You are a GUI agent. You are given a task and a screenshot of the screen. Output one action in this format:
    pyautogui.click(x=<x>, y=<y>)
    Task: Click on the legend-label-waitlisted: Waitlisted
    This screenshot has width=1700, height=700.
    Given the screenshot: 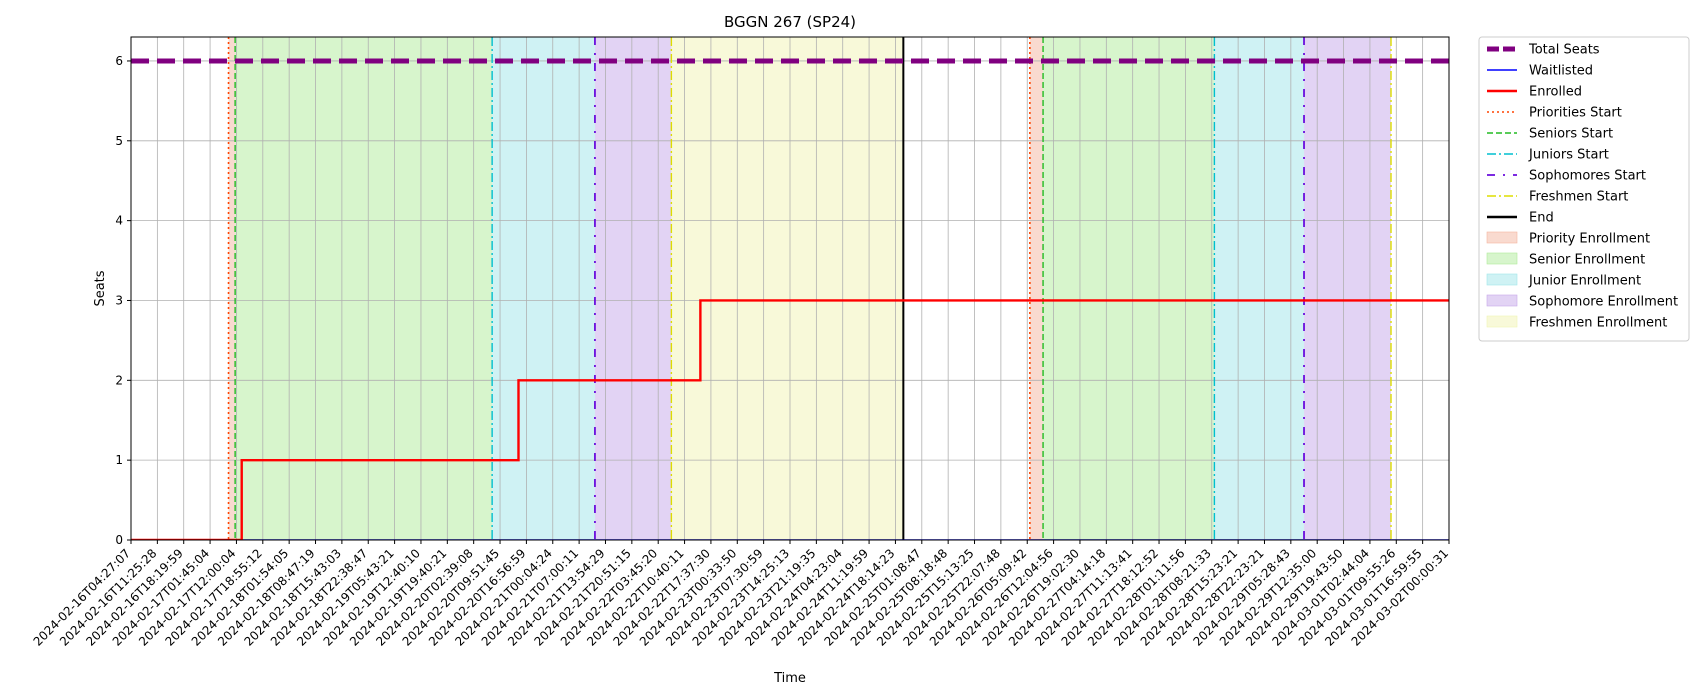 What is the action you would take?
    pyautogui.click(x=1561, y=71)
    